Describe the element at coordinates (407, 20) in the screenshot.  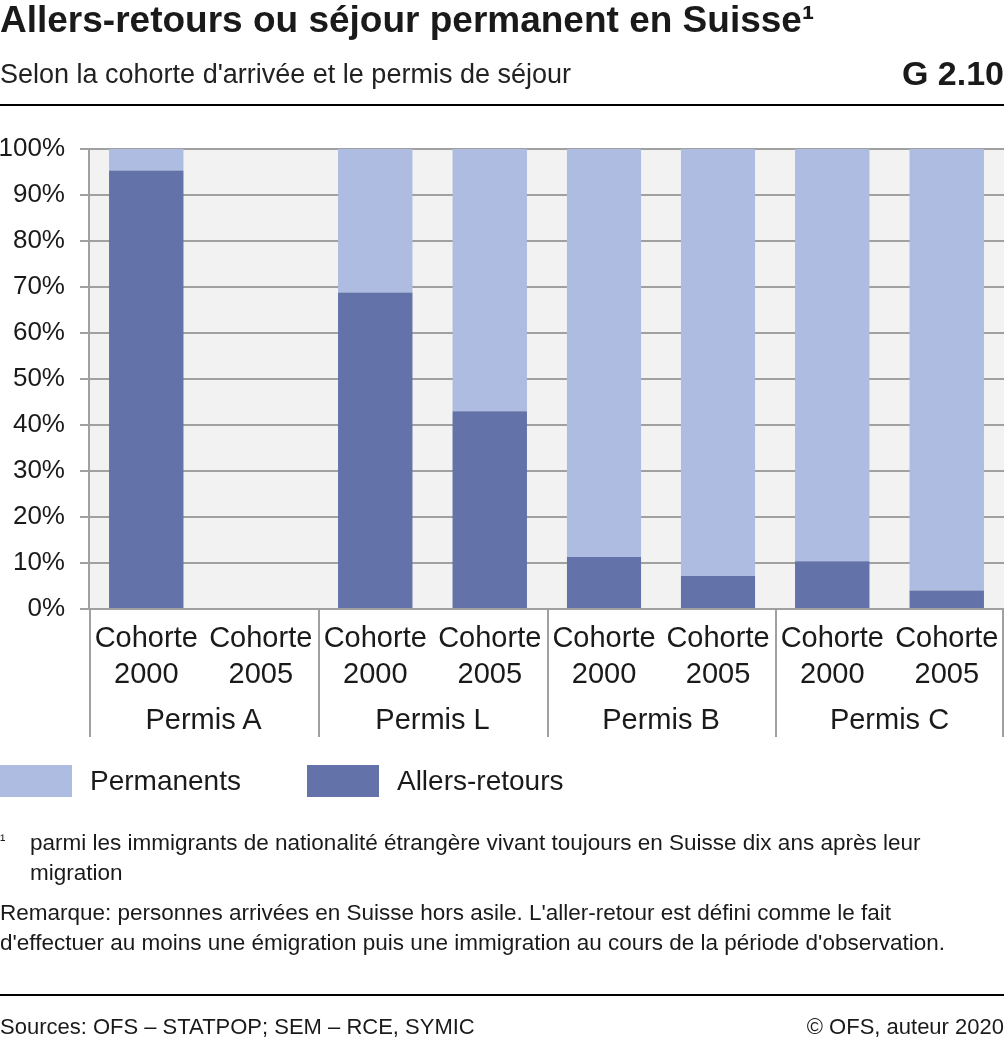
I see `text: Allers-retours ou séjour permanent en Suisse¹` at that location.